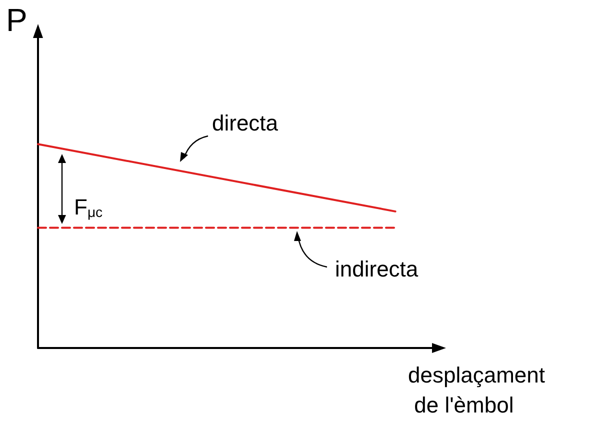 The width and height of the screenshot is (604, 425). I want to click on annotation: Fμc, so click(88, 207).